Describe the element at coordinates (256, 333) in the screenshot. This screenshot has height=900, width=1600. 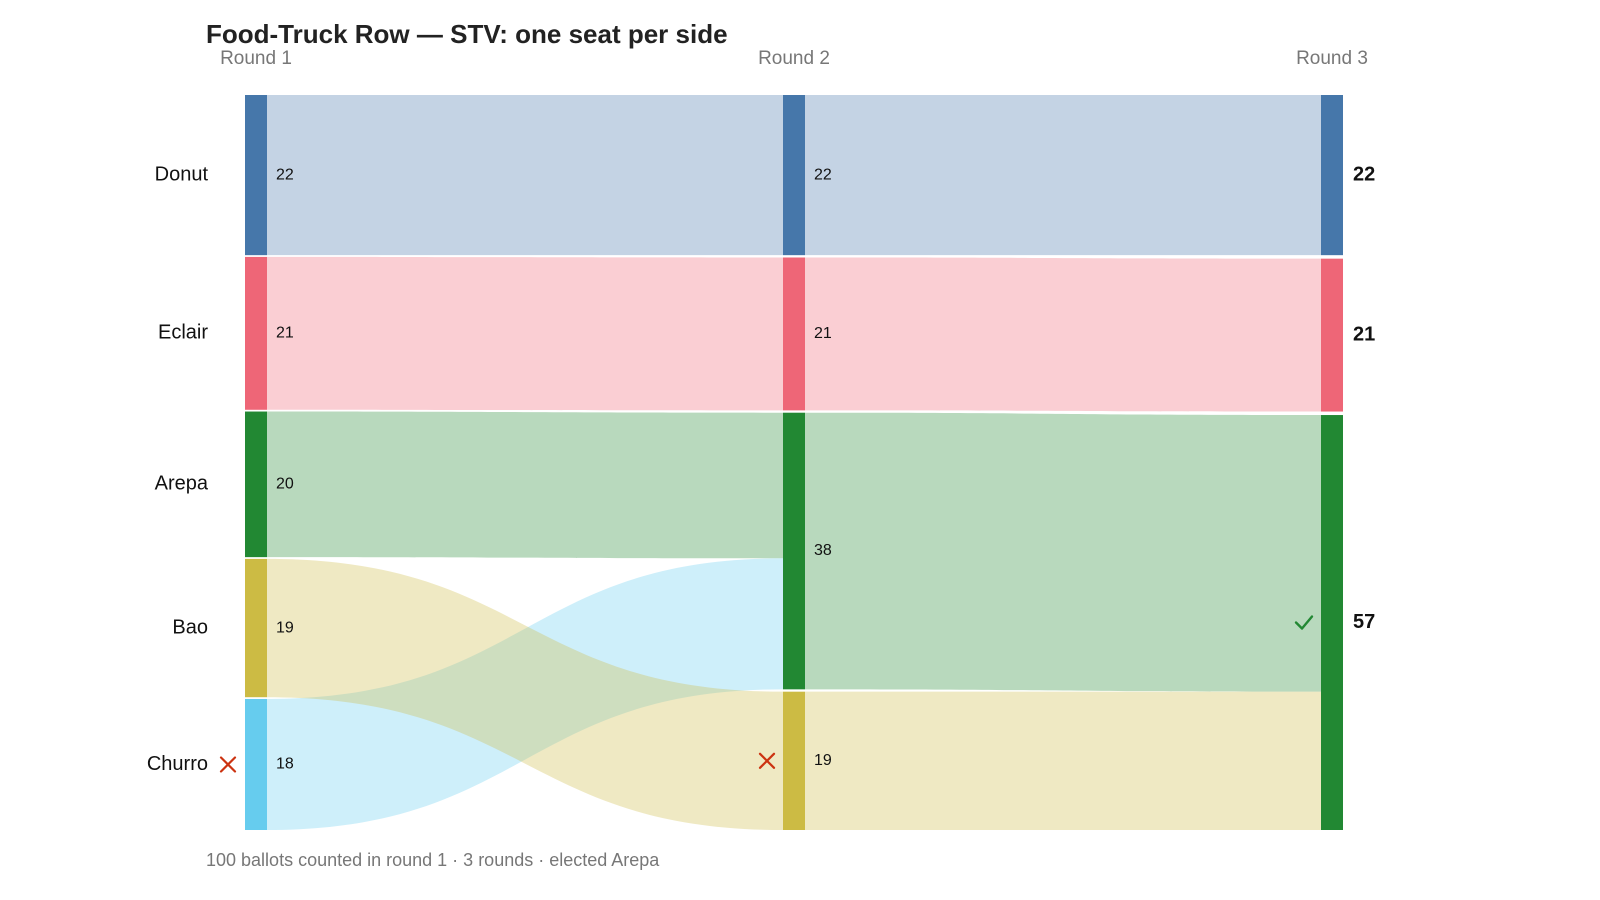
I see `node-r1-eclair` at that location.